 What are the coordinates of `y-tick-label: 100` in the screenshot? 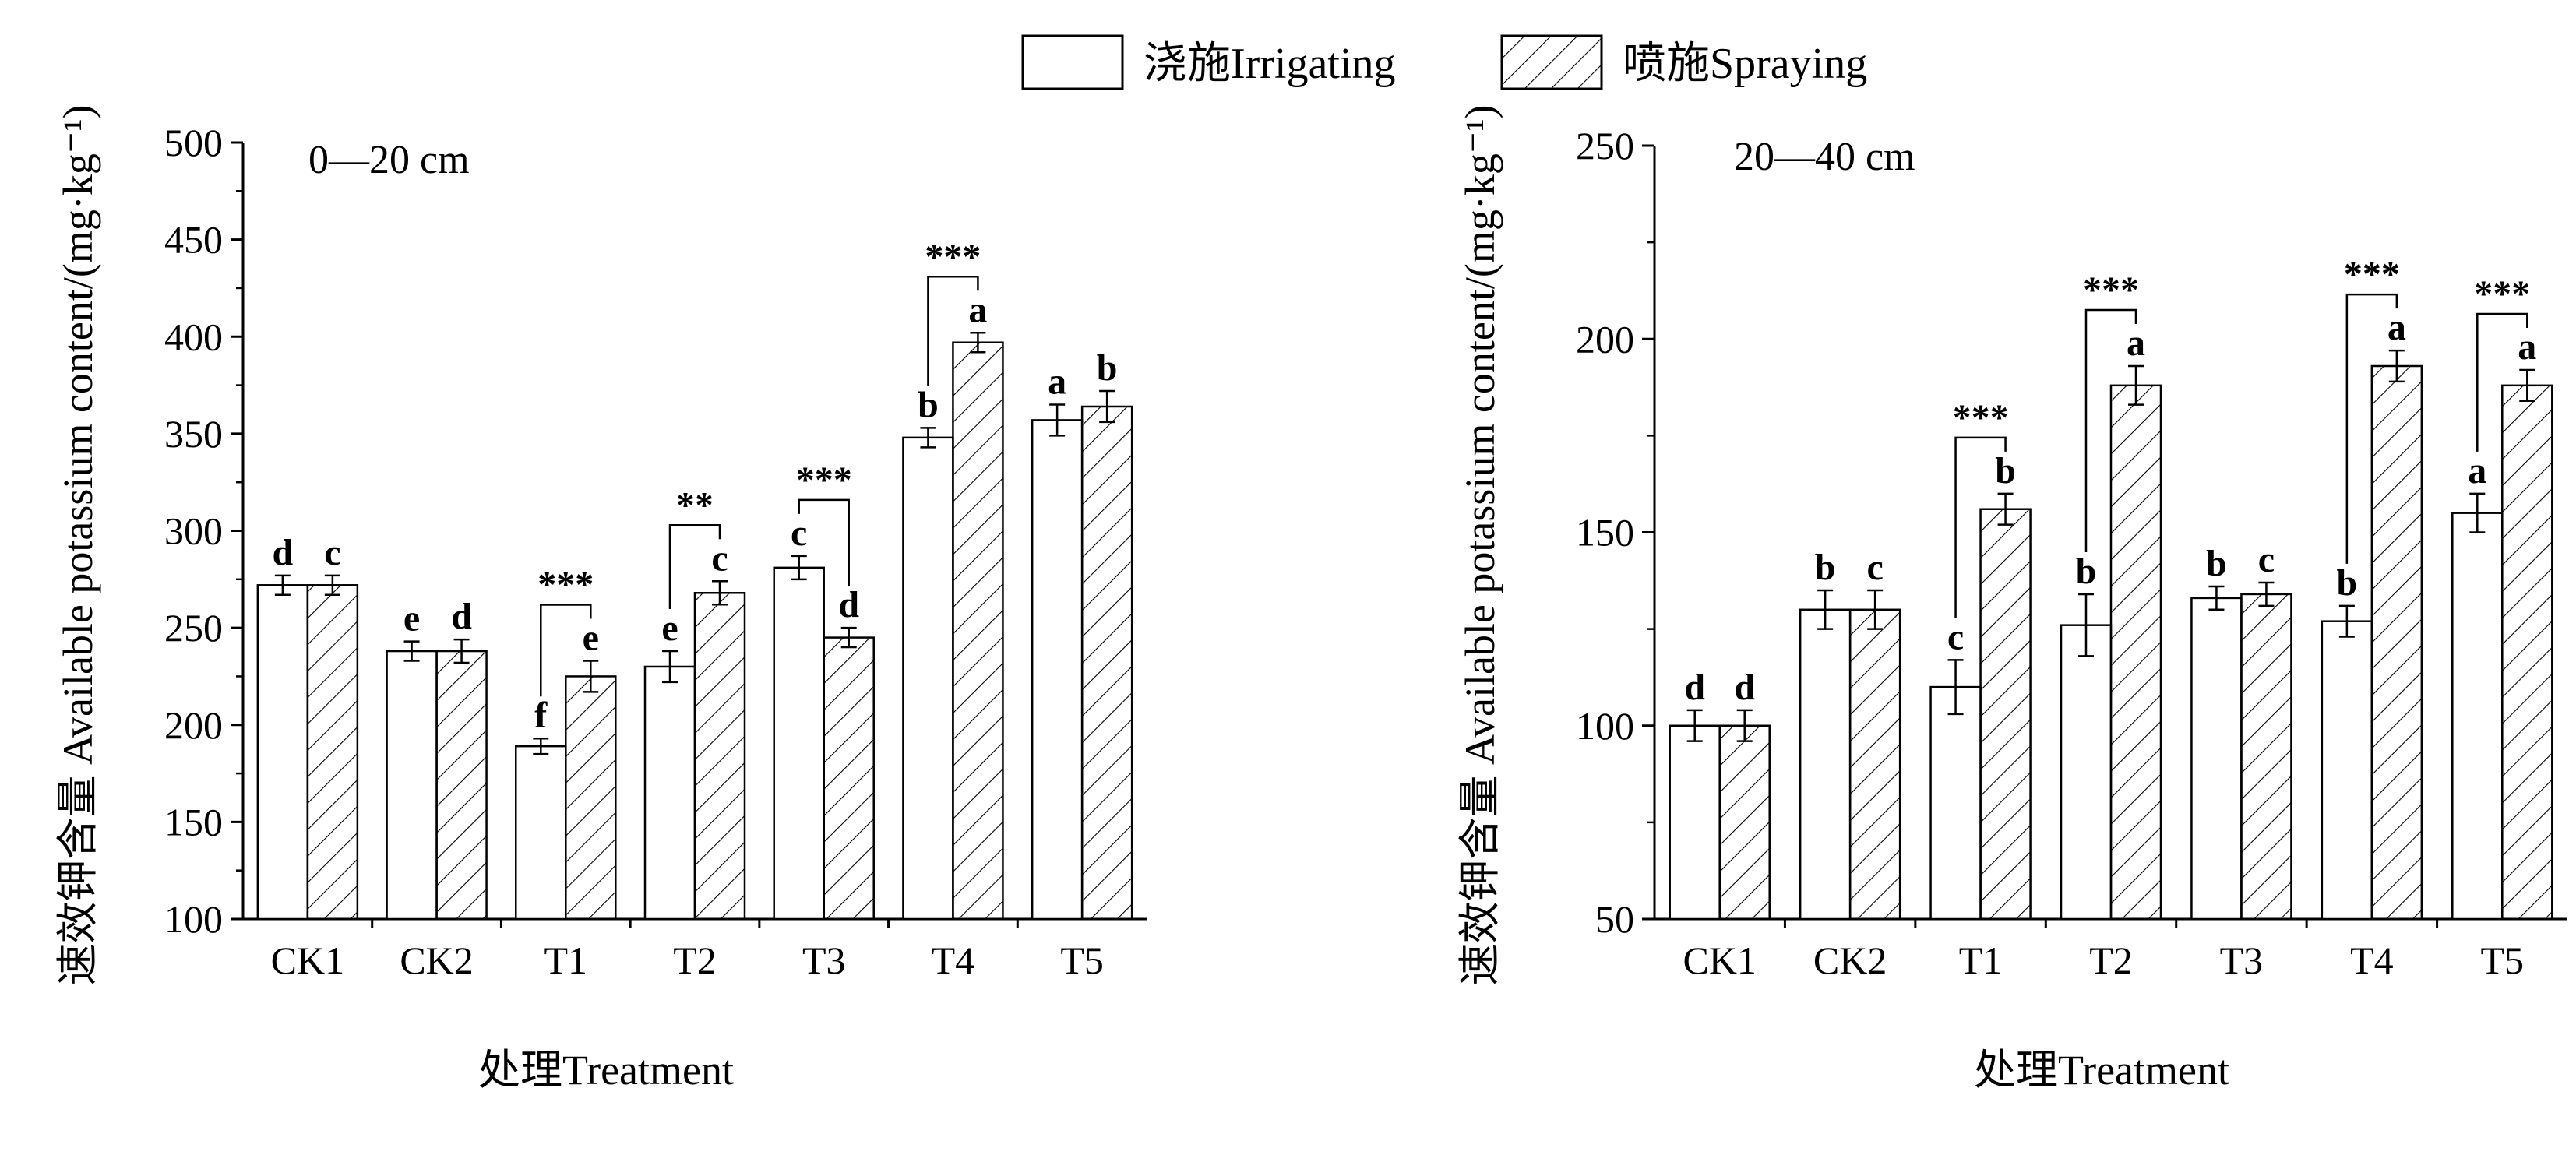 It's located at (1605, 726).